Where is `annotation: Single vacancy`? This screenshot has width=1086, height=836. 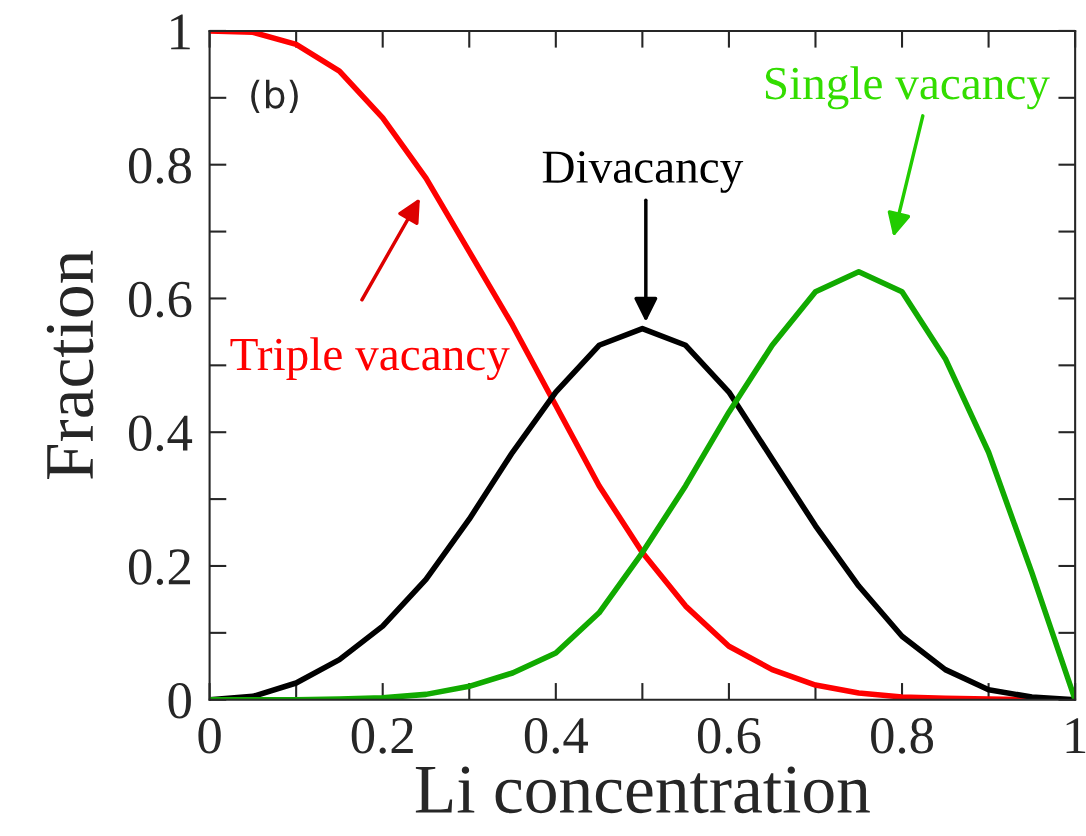
annotation: Single vacancy is located at coordinates (907, 88).